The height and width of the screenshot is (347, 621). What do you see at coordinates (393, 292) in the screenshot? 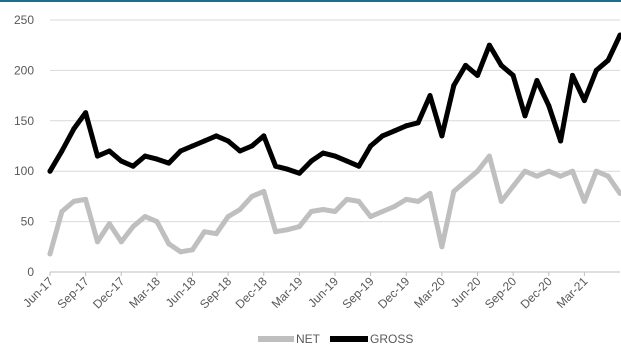
I see `x-tick-label: Dec-19` at bounding box center [393, 292].